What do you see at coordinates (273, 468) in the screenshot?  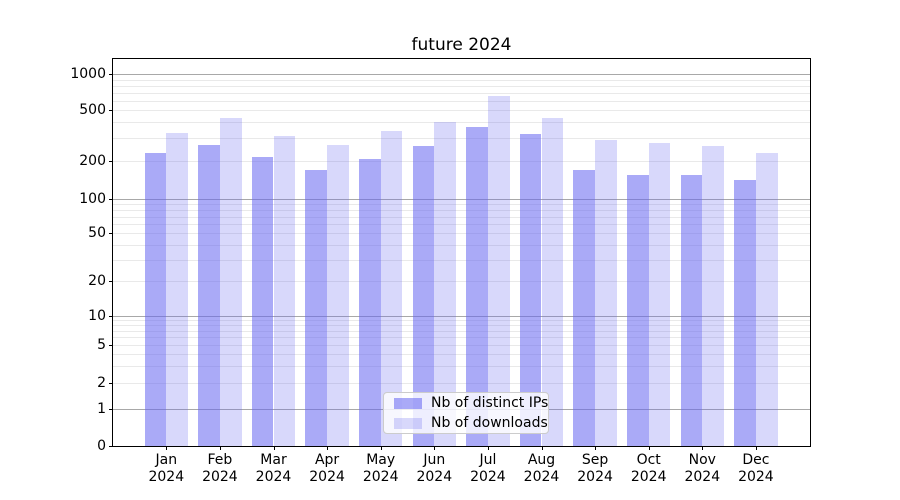 I see `x-tick-label-mar: Mar 2024` at bounding box center [273, 468].